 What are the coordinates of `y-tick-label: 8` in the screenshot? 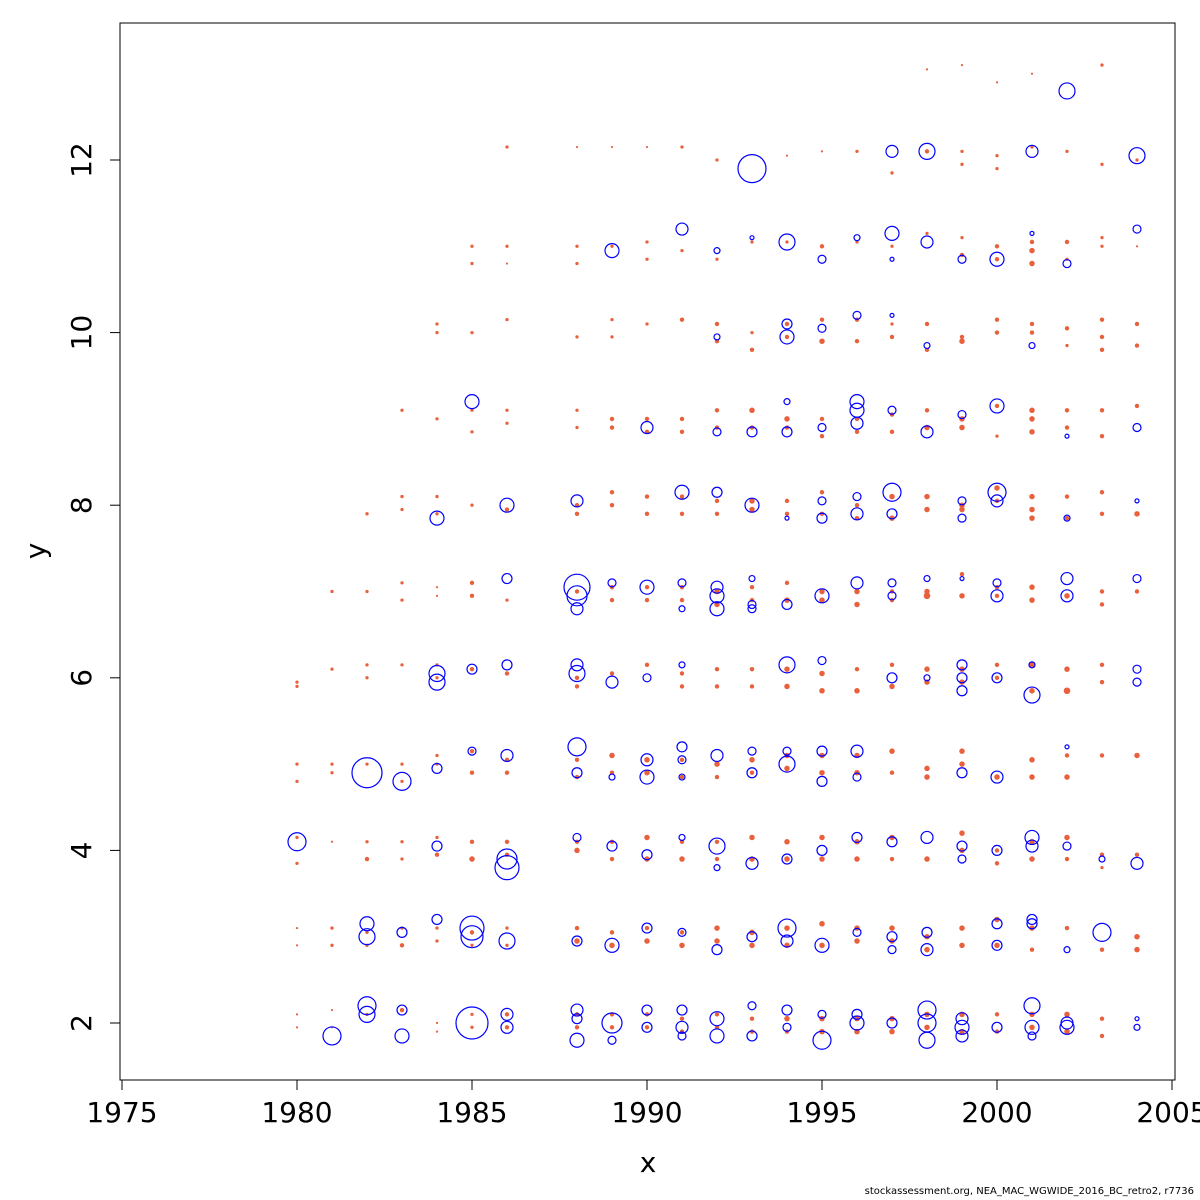 It's located at (81, 505).